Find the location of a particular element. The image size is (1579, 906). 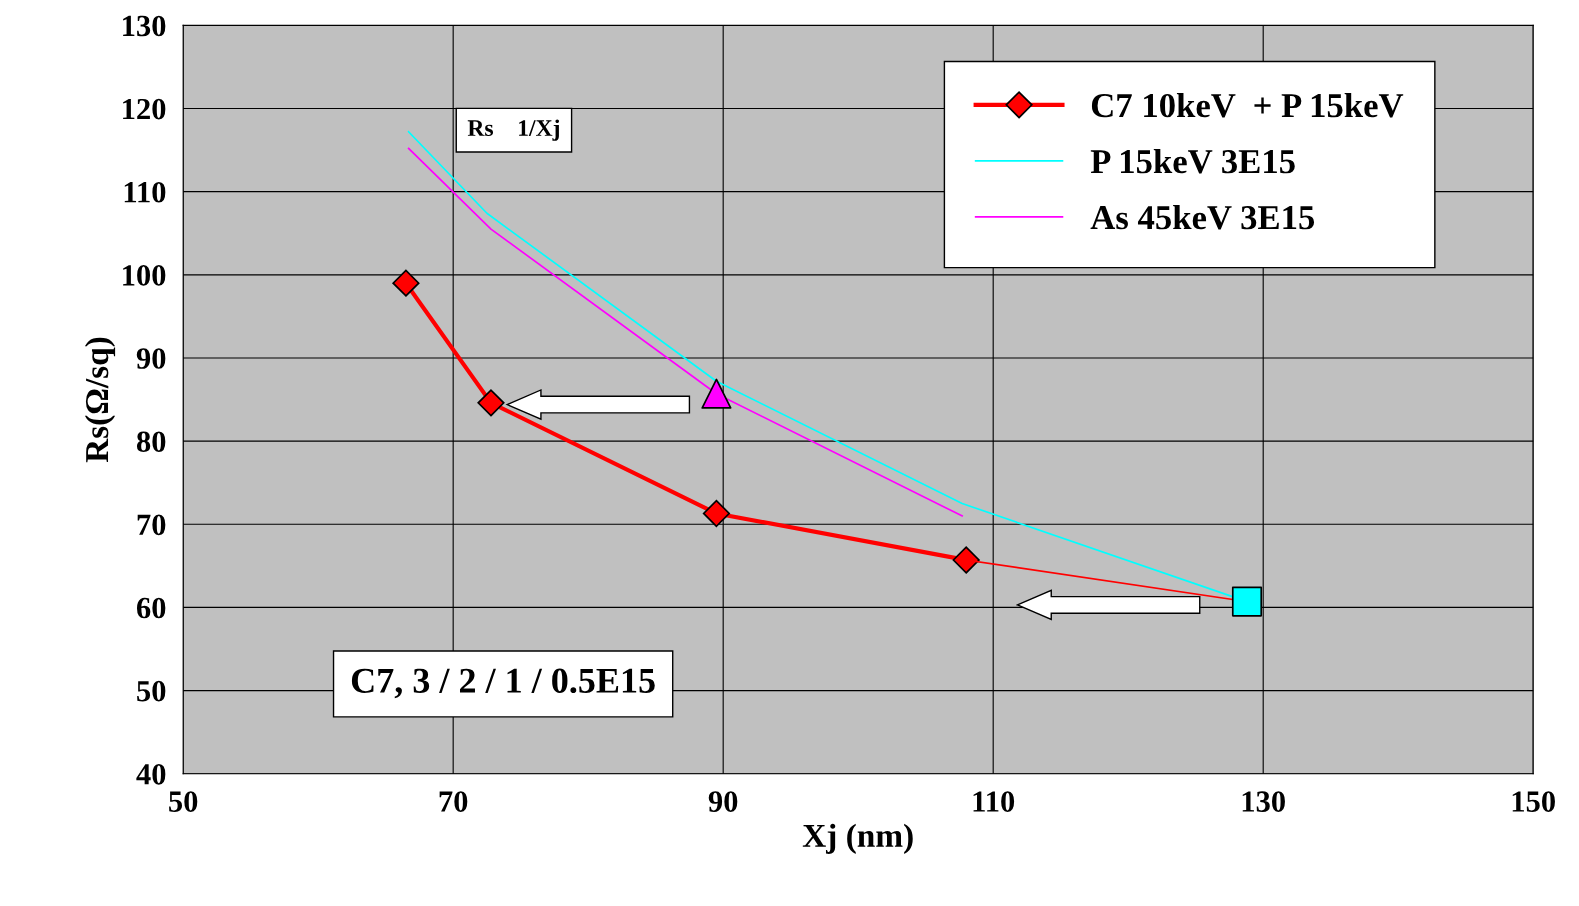

y-tick-label: 80 is located at coordinates (151, 442).